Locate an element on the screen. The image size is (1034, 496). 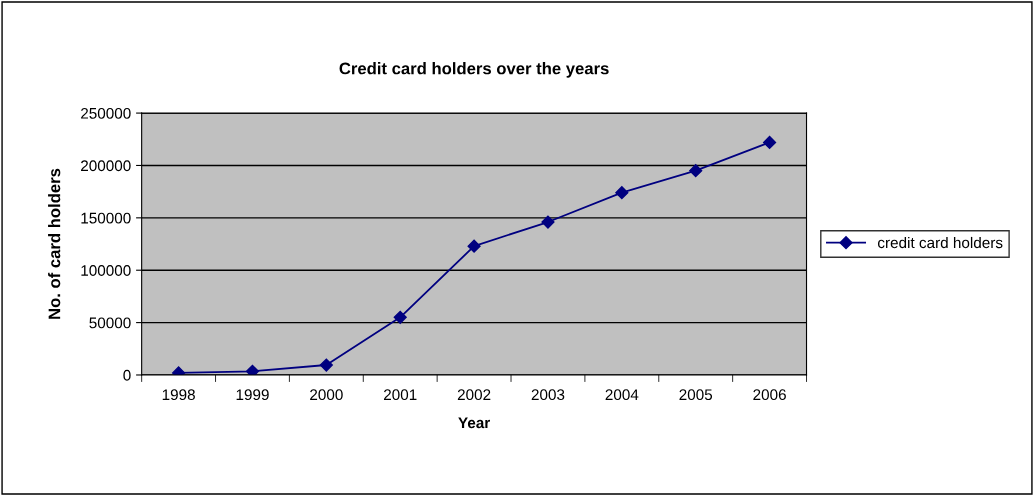
y-tick-label: 200000 is located at coordinates (106, 166).